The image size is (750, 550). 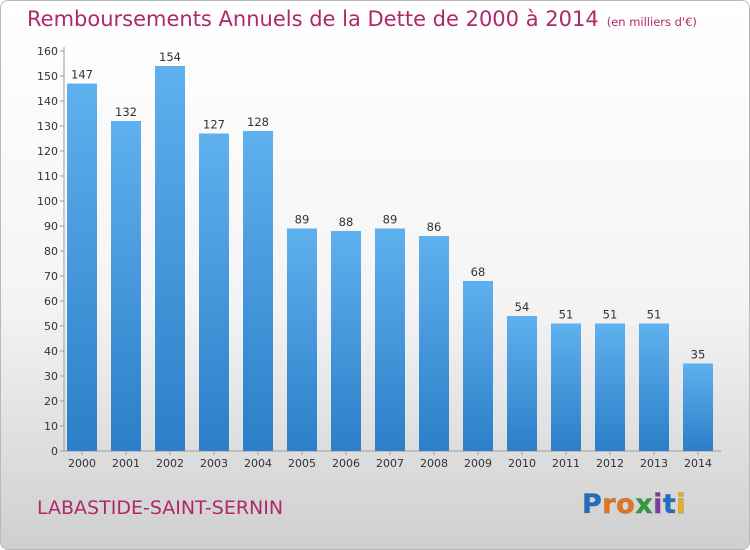 I want to click on bar-value-label: 147, so click(x=82, y=75).